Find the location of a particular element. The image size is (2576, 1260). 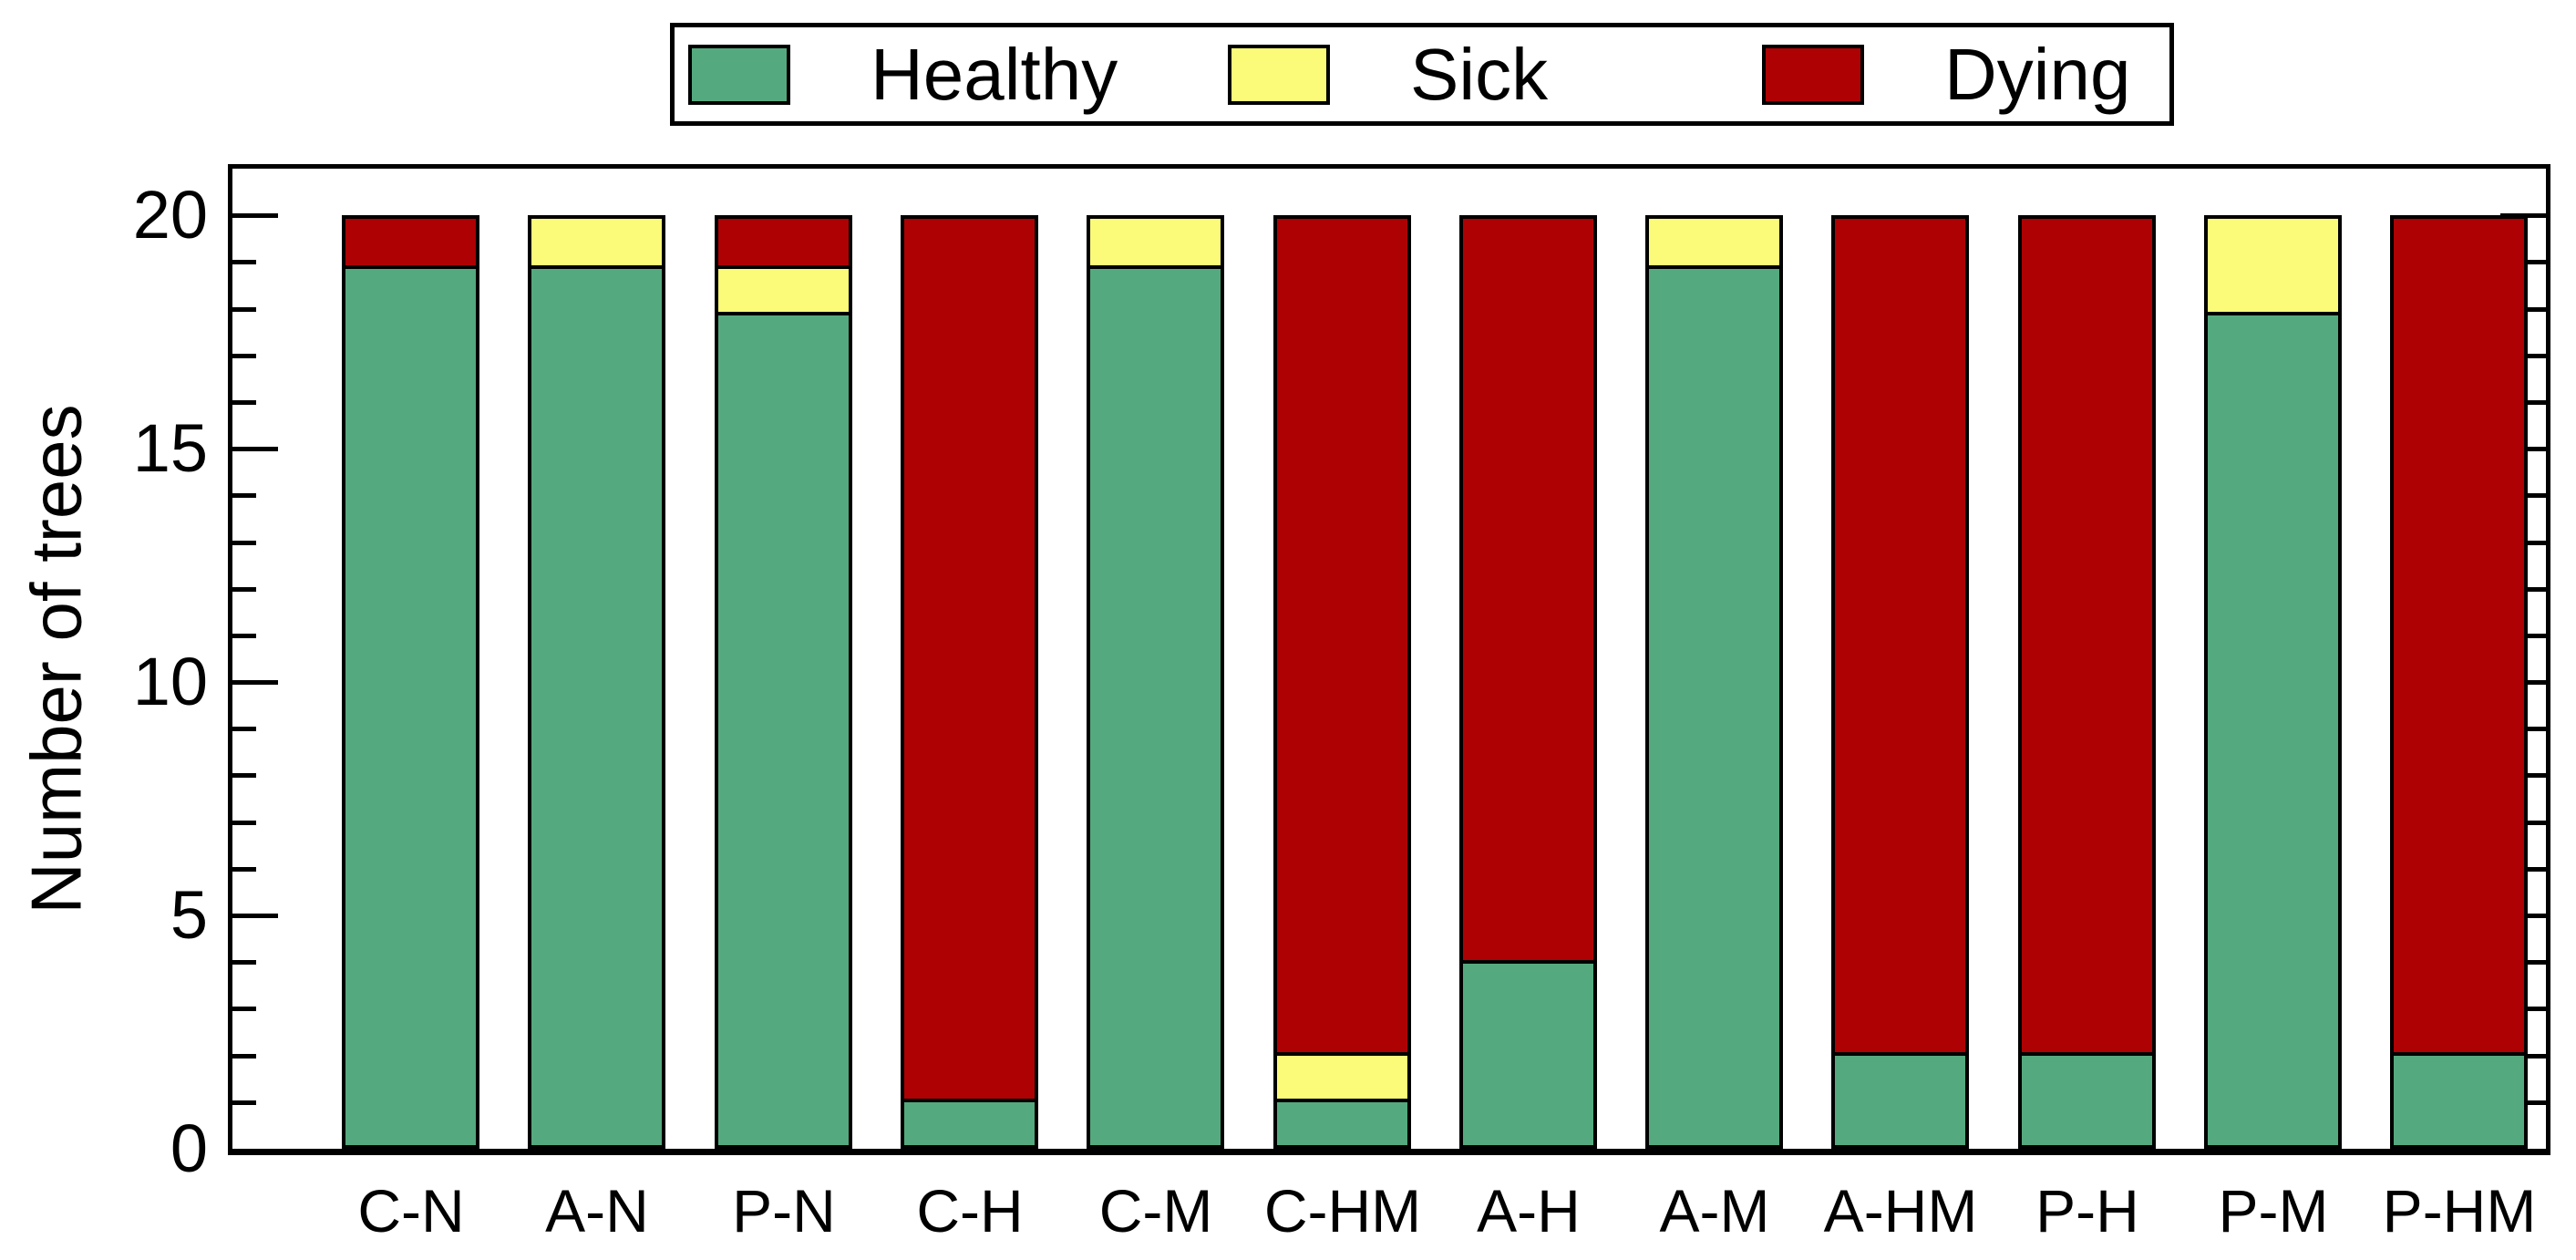

bar-a-m is located at coordinates (1714, 682).